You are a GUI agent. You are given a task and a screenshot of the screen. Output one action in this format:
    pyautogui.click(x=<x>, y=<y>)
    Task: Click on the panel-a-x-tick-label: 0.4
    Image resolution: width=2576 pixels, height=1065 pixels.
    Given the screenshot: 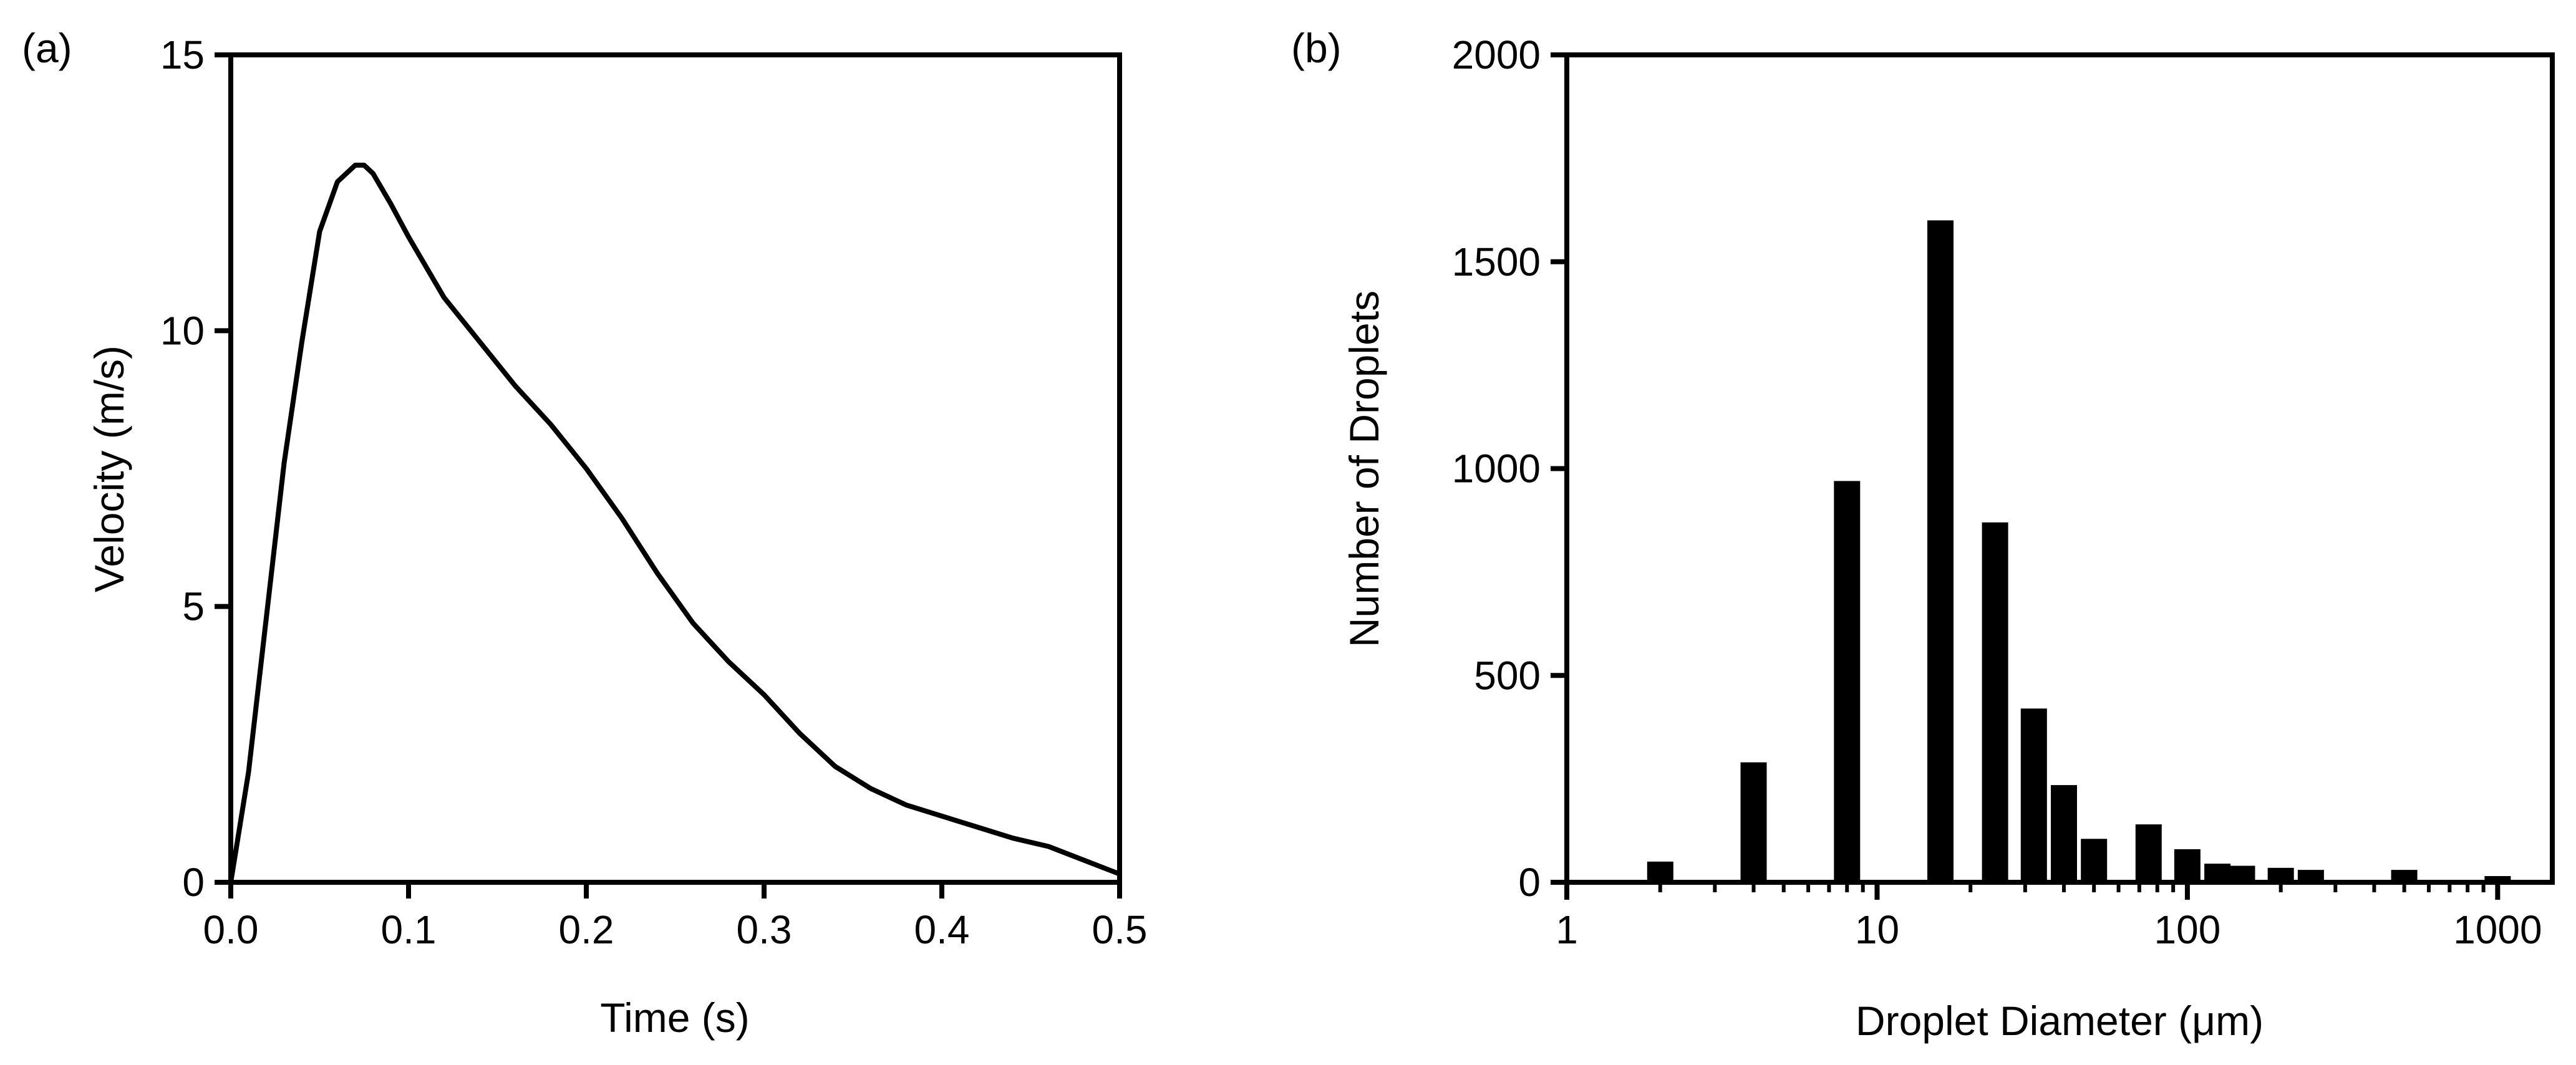 What is the action you would take?
    pyautogui.click(x=942, y=929)
    